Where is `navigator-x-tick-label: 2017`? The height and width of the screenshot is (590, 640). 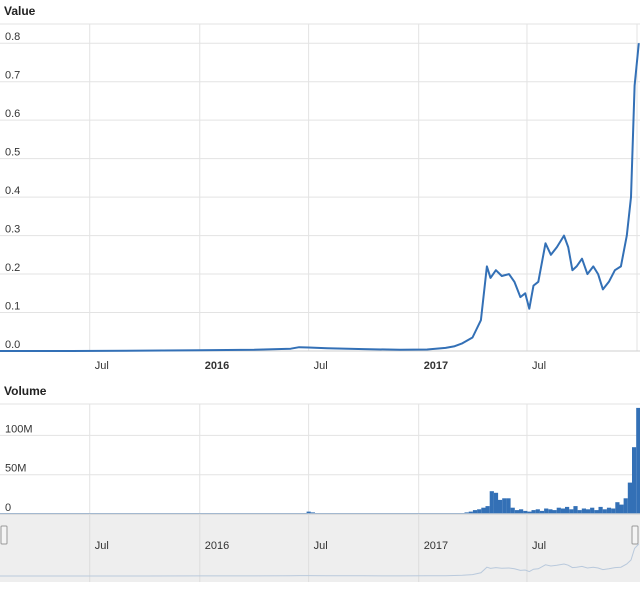
navigator-x-tick-label: 2017 is located at coordinates (436, 546).